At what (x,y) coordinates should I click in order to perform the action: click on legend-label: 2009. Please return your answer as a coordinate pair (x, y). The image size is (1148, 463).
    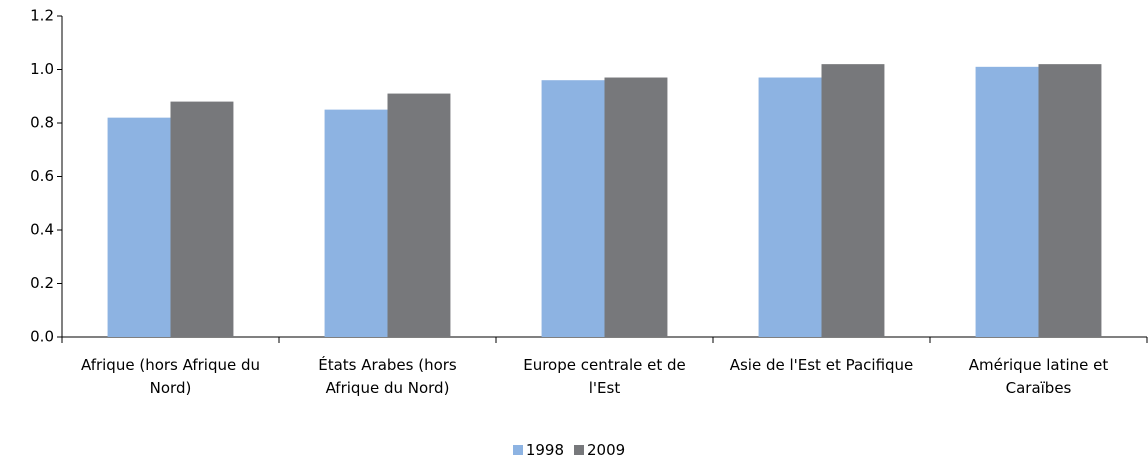
    Looking at the image, I should click on (606, 450).